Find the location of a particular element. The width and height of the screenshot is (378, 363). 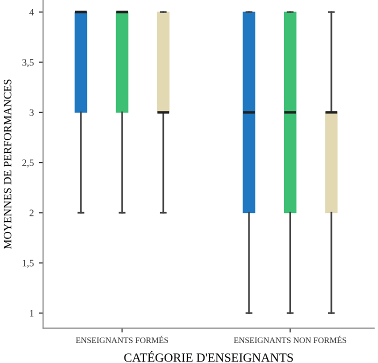

y-tick-label: 1 is located at coordinates (32, 313).